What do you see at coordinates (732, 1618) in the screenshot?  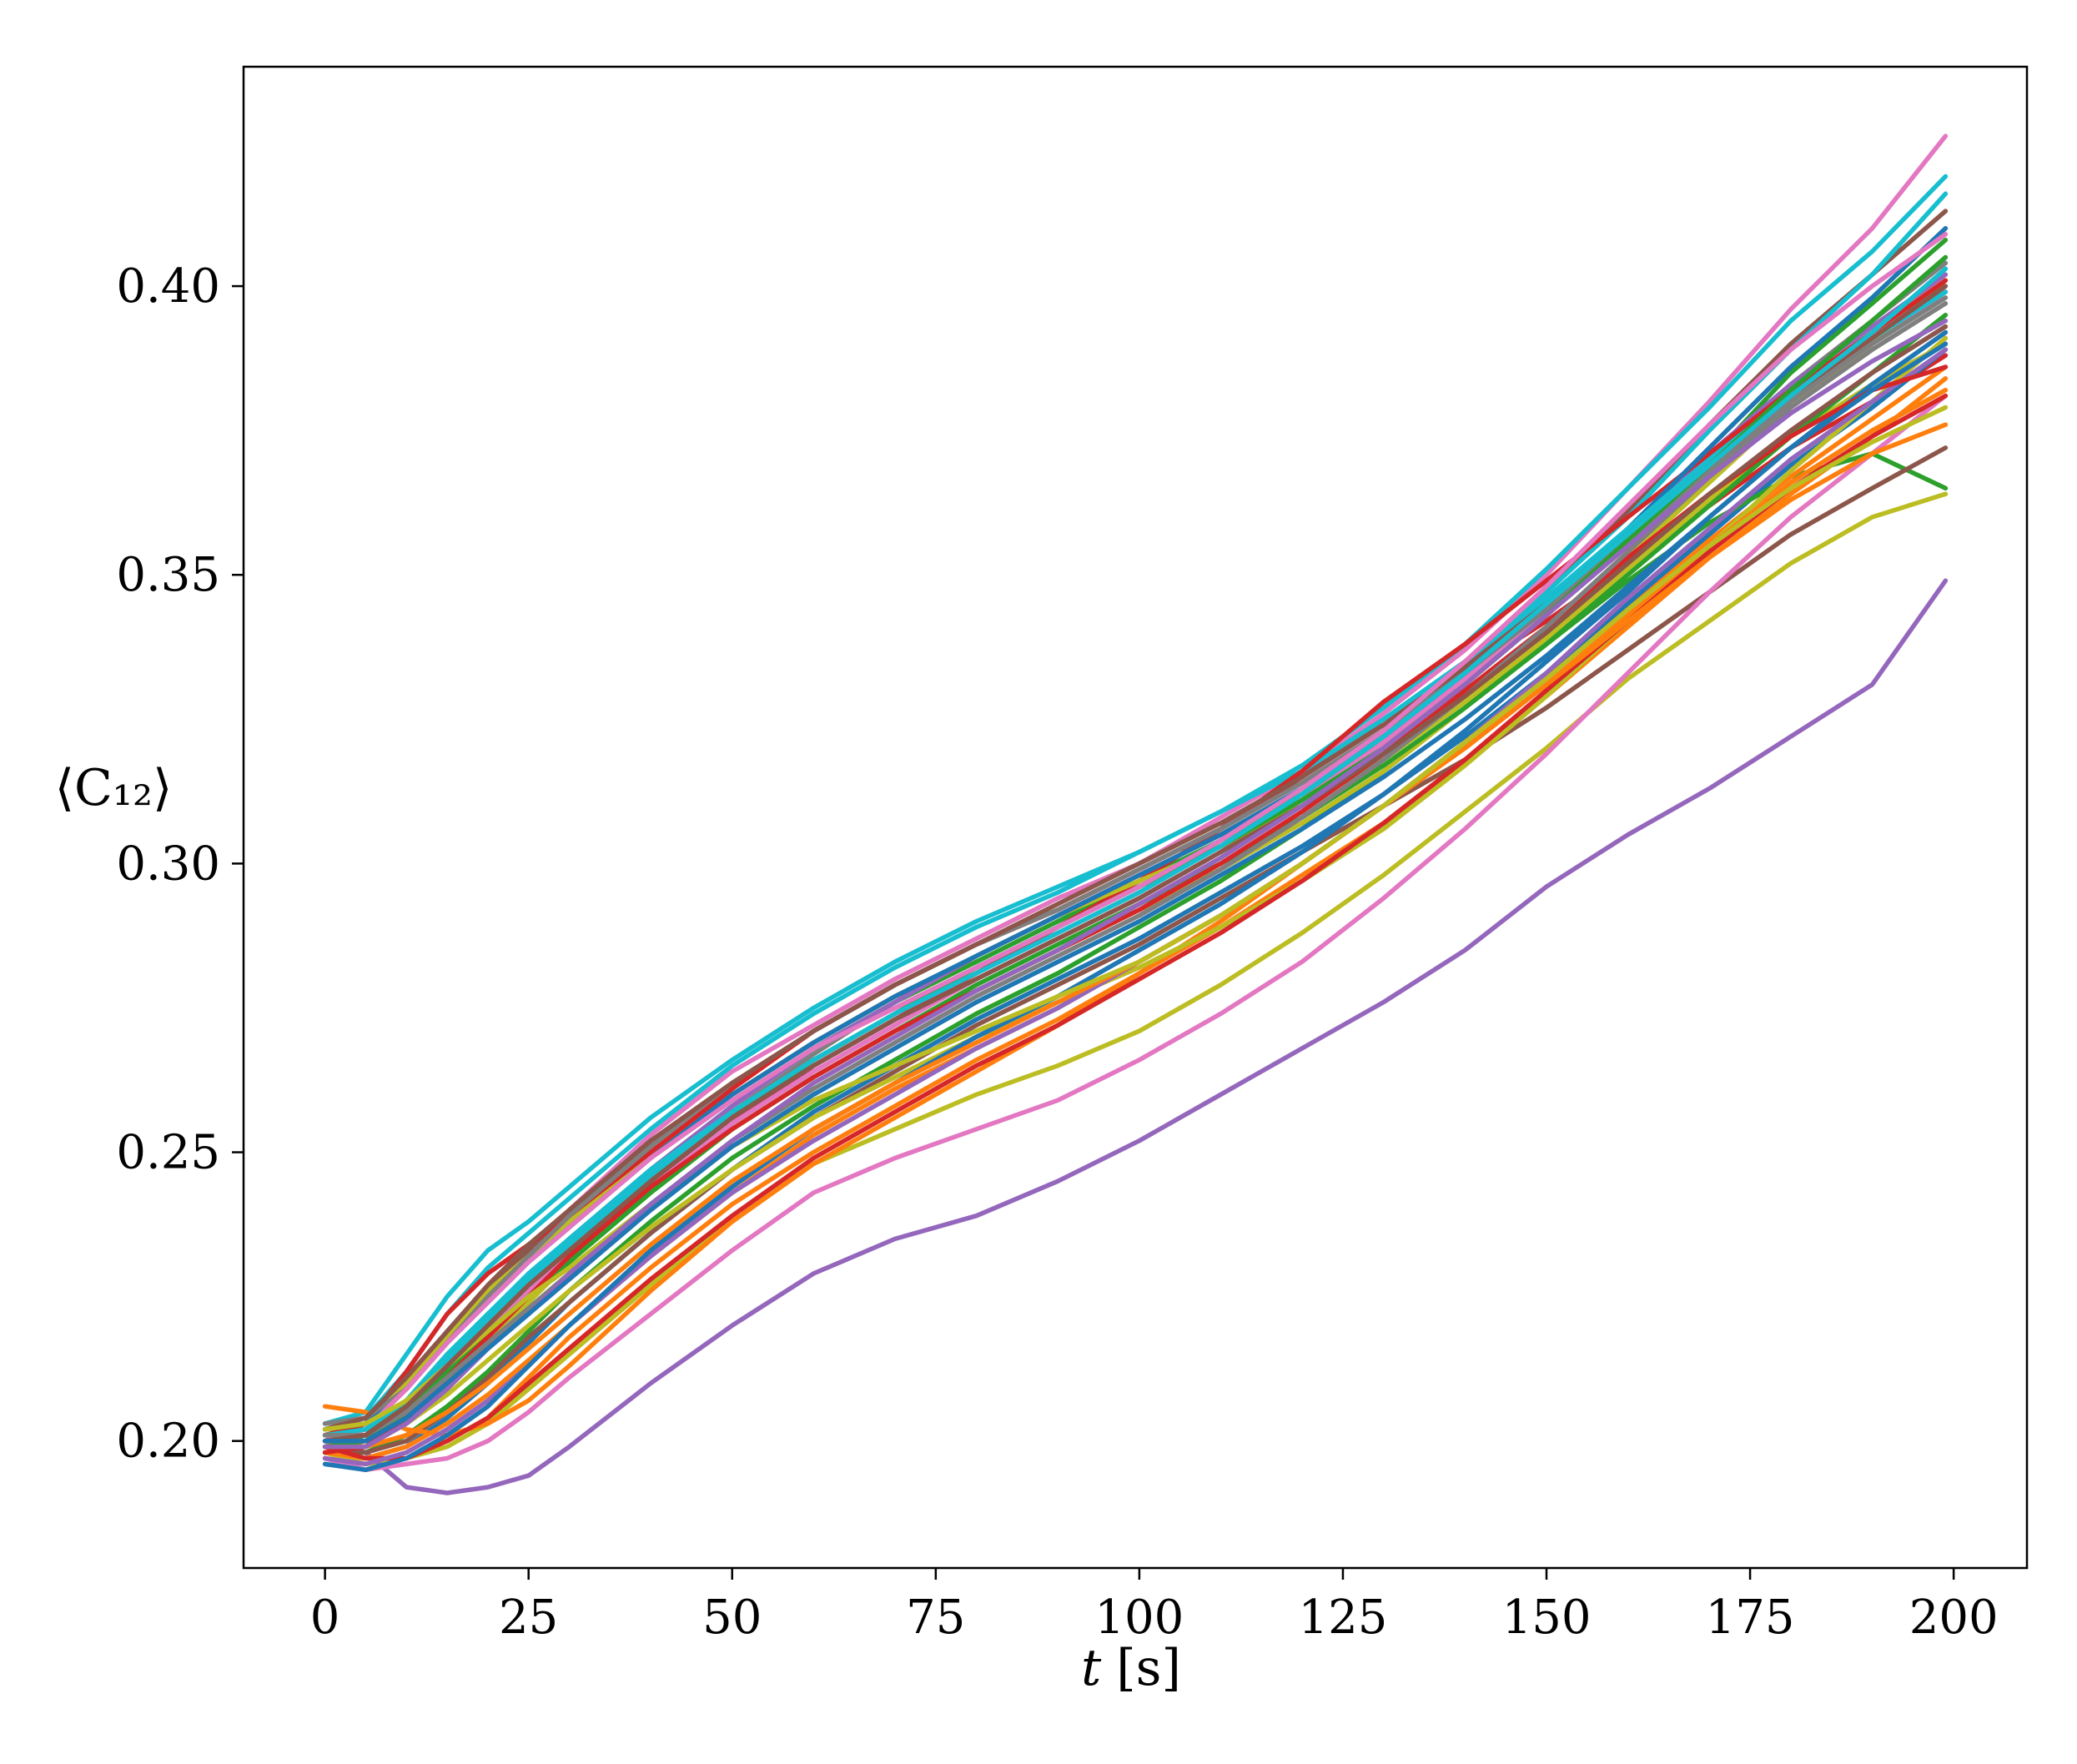 I see `x-tick-label: 50` at bounding box center [732, 1618].